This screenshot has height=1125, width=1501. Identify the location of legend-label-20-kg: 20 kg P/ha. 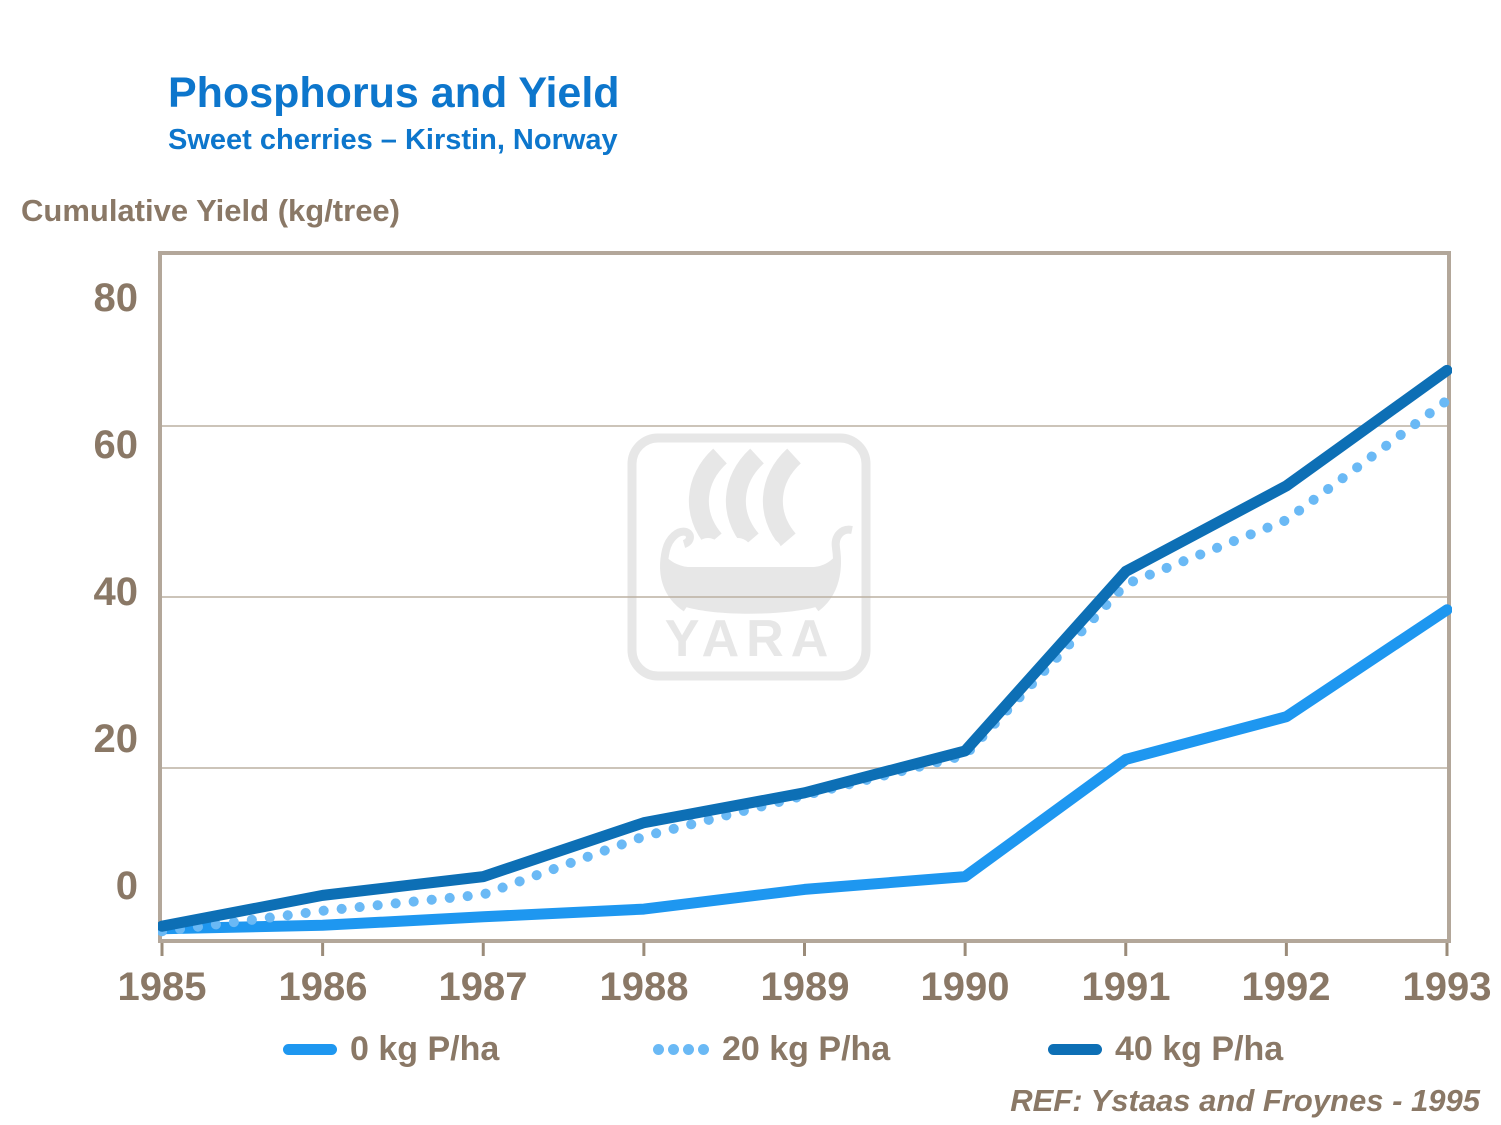
(806, 1048).